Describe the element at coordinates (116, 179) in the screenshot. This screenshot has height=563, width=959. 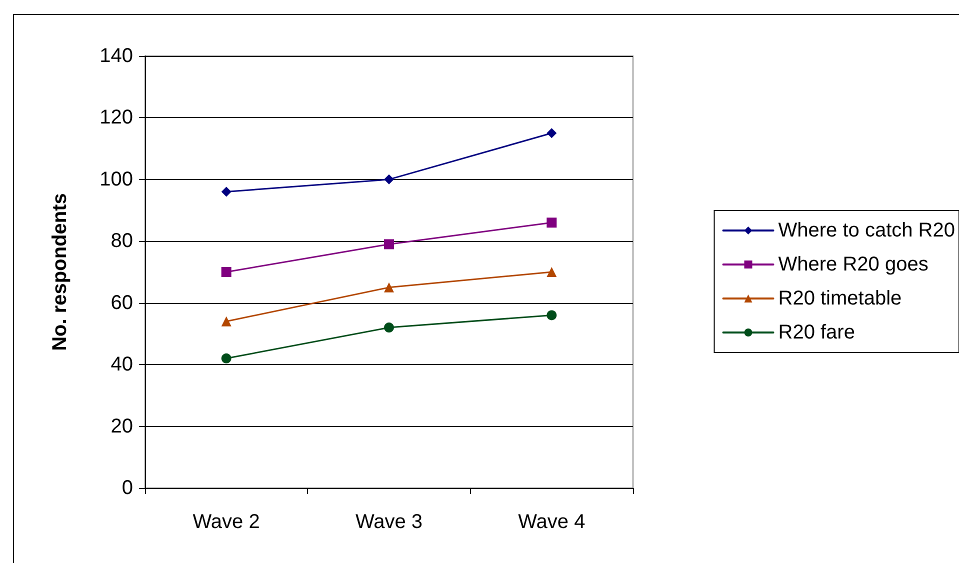
I see `y-tick-label: 100` at that location.